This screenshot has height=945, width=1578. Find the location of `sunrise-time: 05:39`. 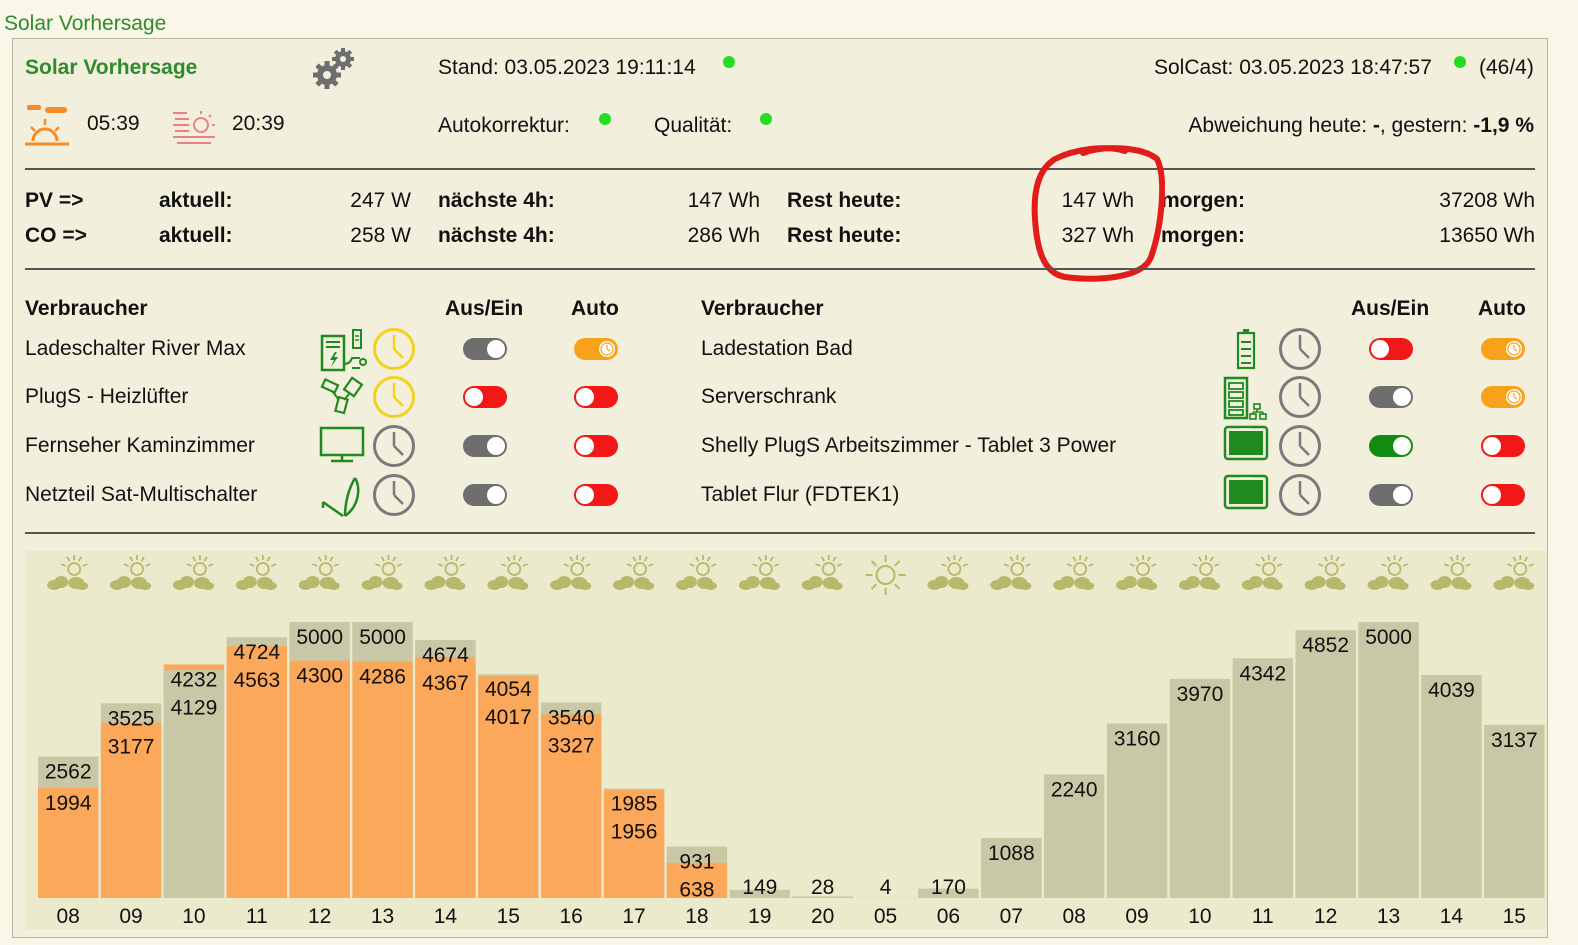

sunrise-time: 05:39 is located at coordinates (113, 123).